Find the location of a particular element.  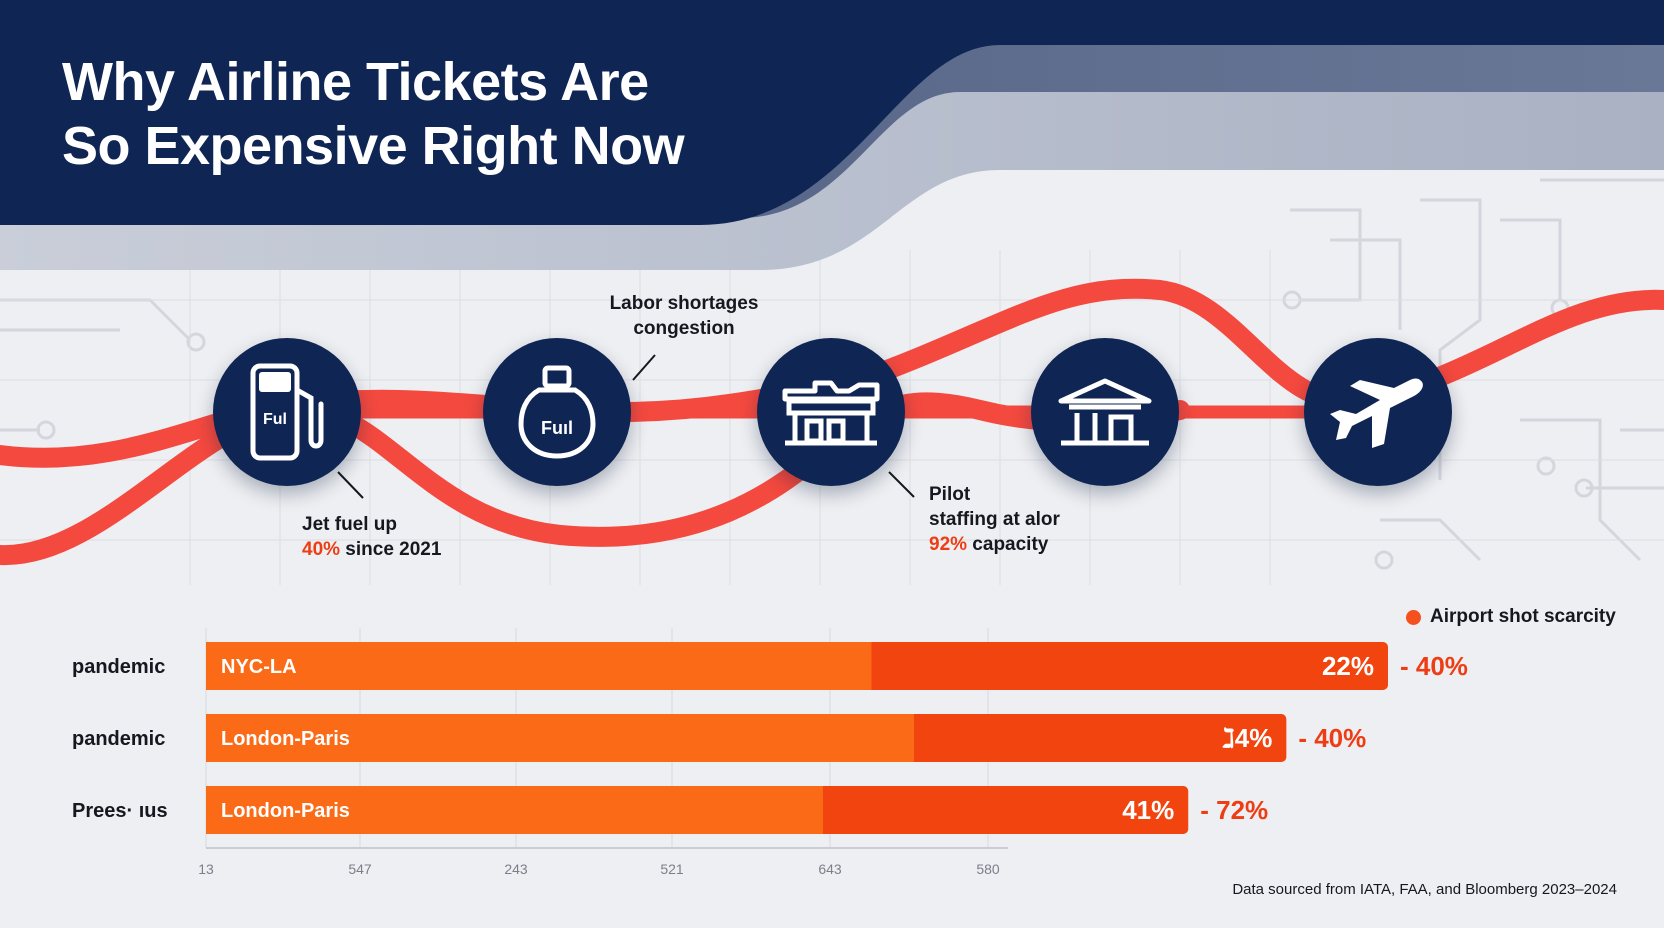

annotation-pilot-line-1: Pilot is located at coordinates (950, 494).